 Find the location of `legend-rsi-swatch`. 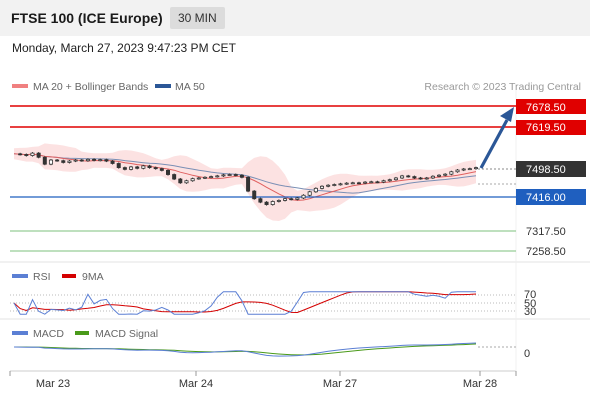

legend-rsi-swatch is located at coordinates (20, 276).